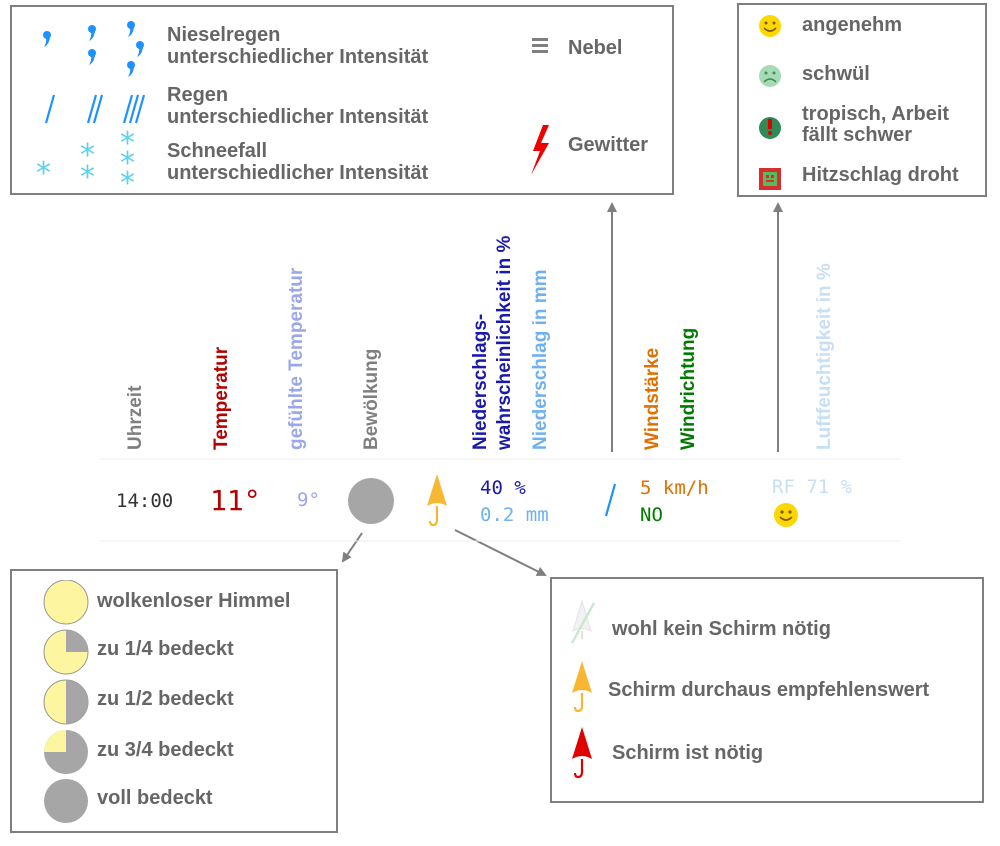 The image size is (1000, 846). What do you see at coordinates (504, 342) in the screenshot?
I see `column-header-precip-probability-2: wahrscheinlichkeit in %` at bounding box center [504, 342].